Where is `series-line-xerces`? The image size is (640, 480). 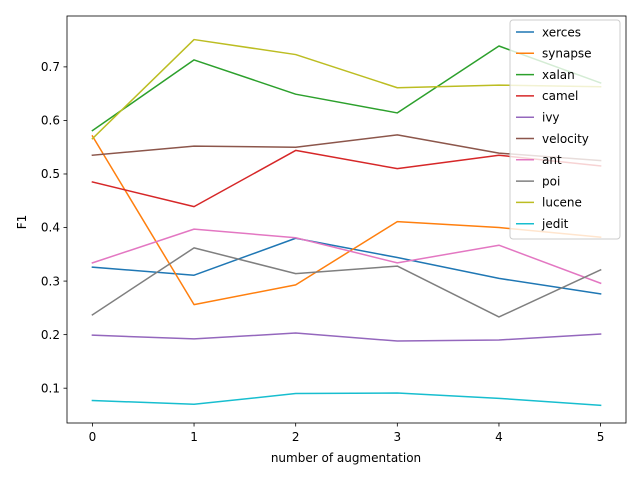
series-line-xerces is located at coordinates (346, 266).